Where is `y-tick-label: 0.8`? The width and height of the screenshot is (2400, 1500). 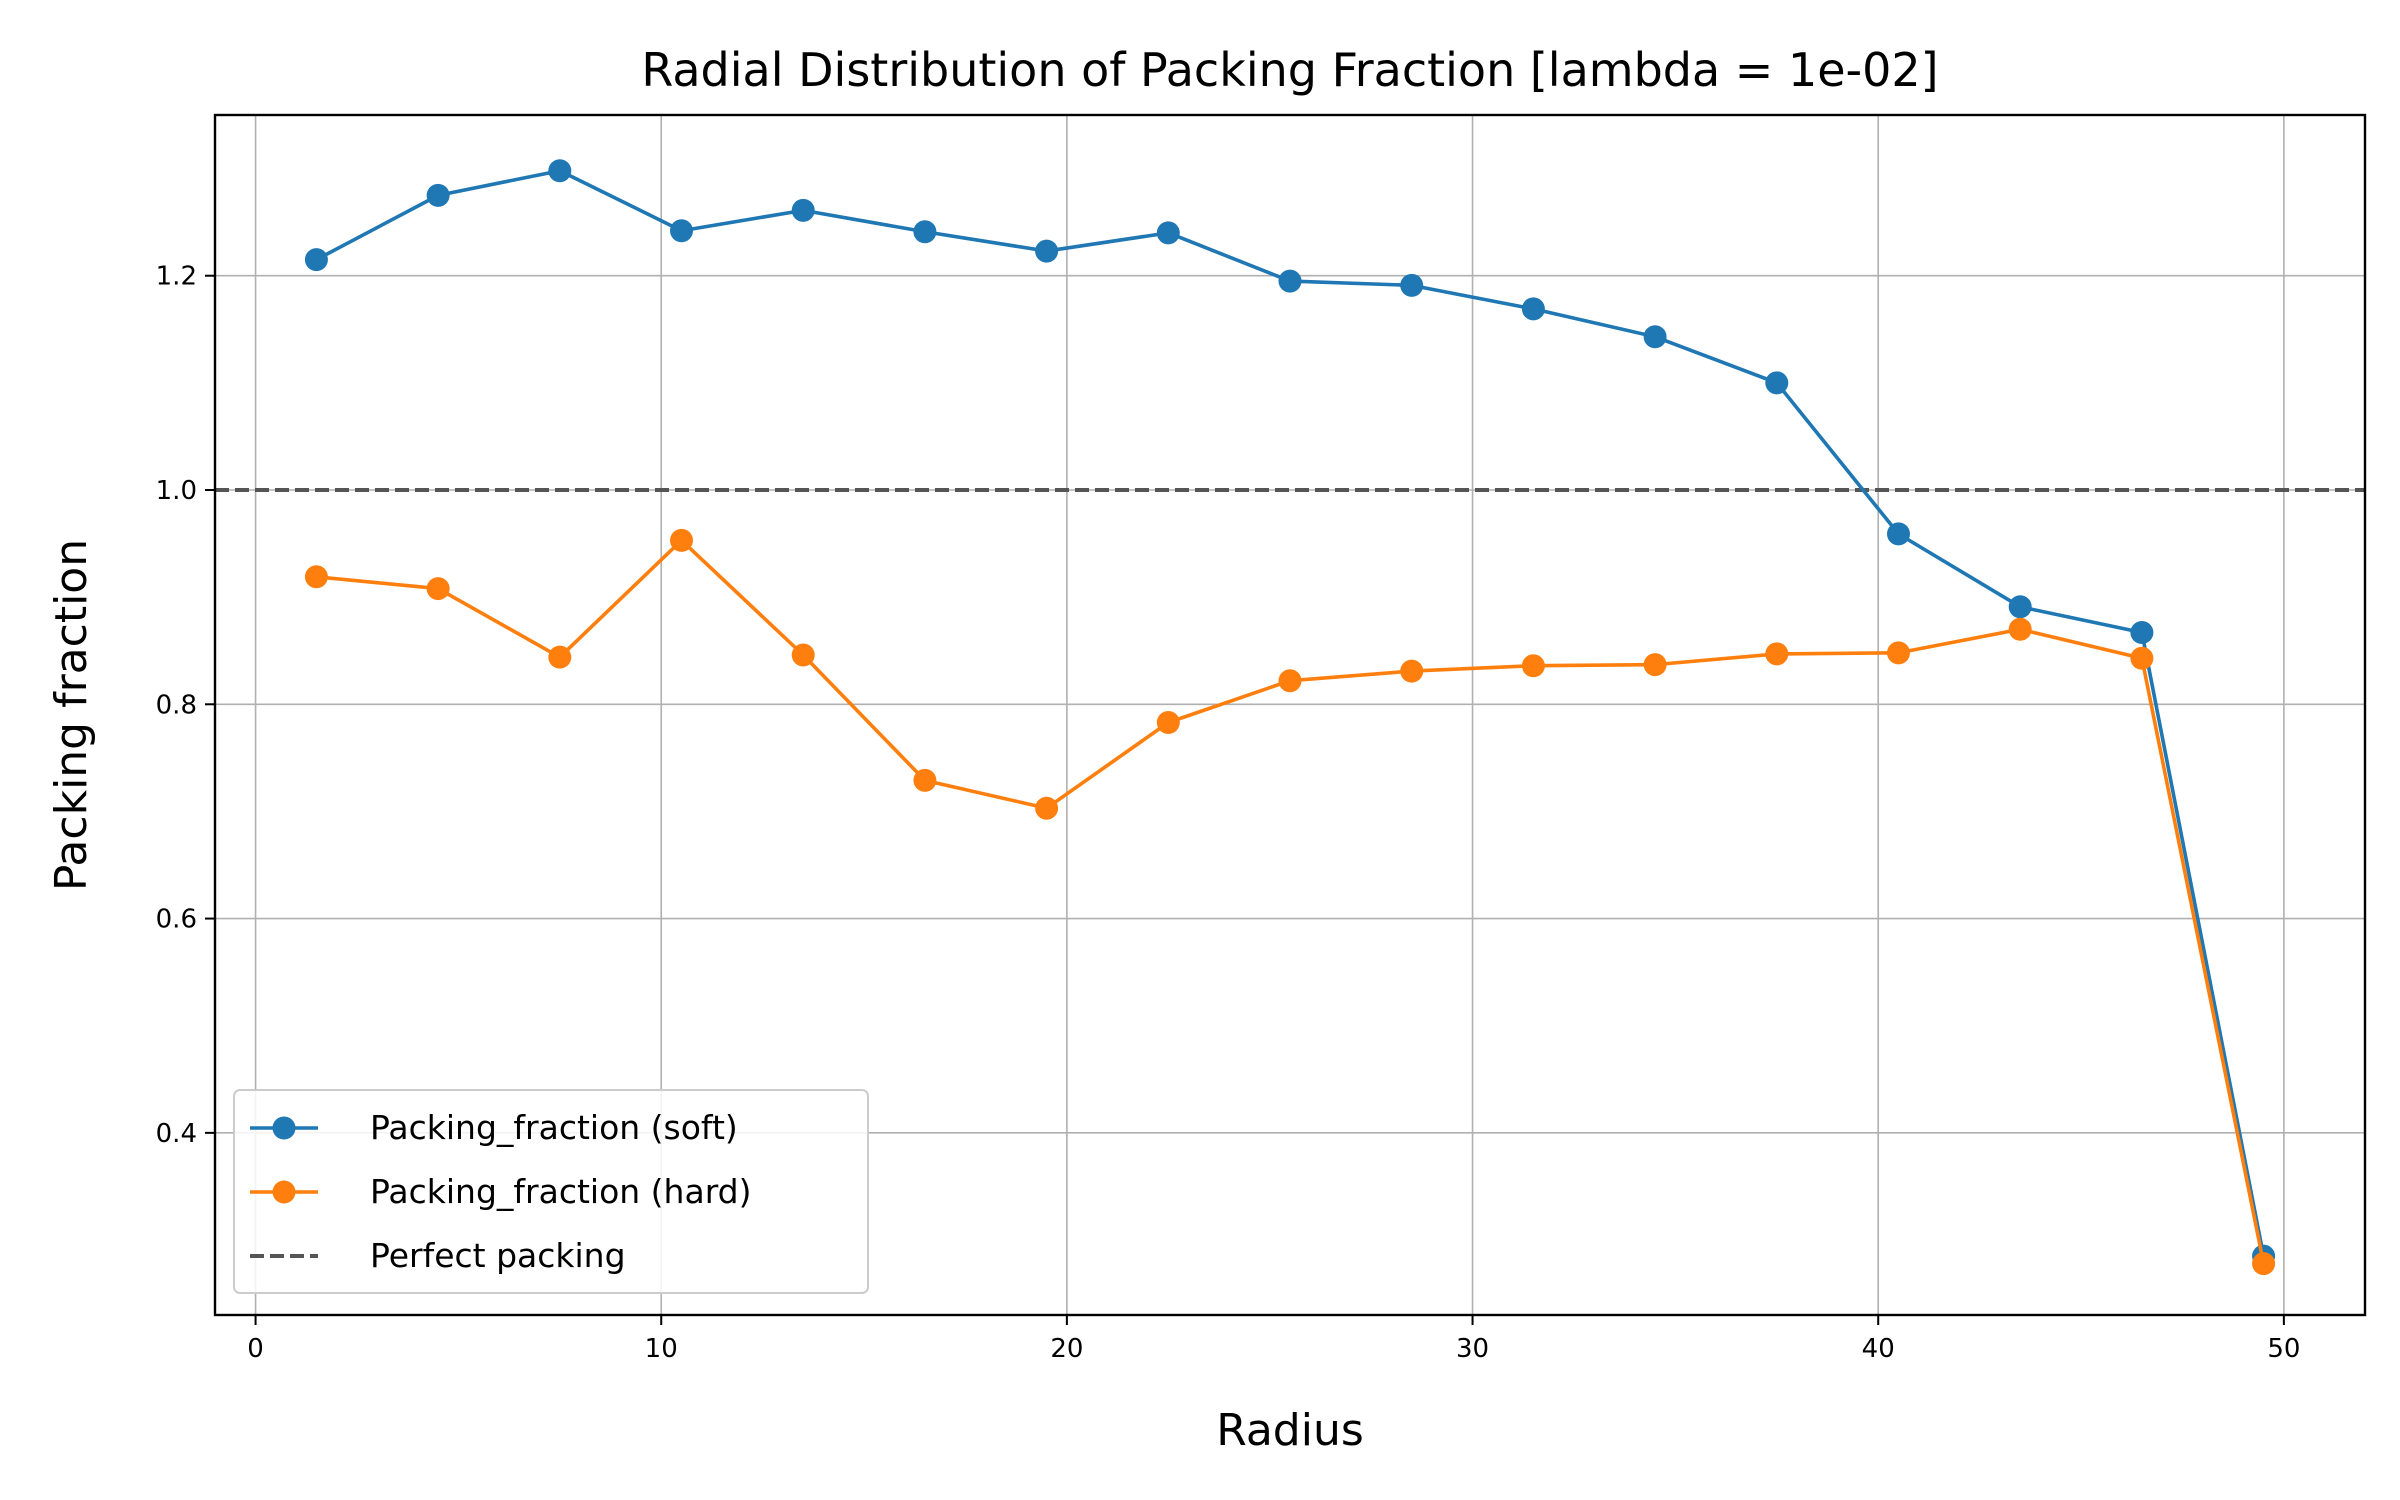
y-tick-label: 0.8 is located at coordinates (176, 705).